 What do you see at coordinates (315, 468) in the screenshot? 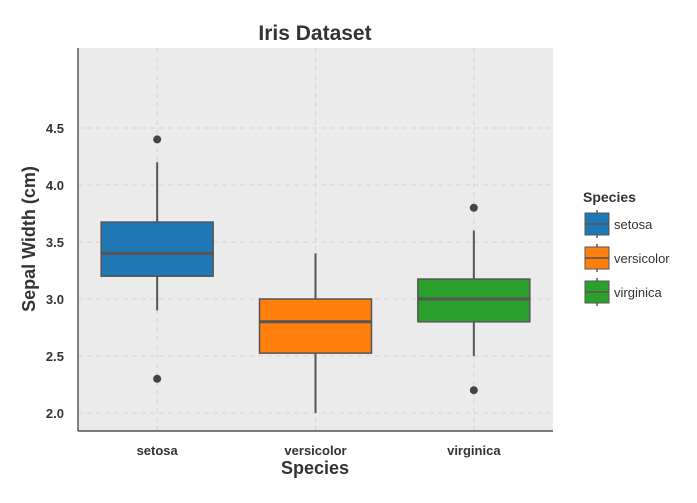
I see `x-axis-label: Species` at bounding box center [315, 468].